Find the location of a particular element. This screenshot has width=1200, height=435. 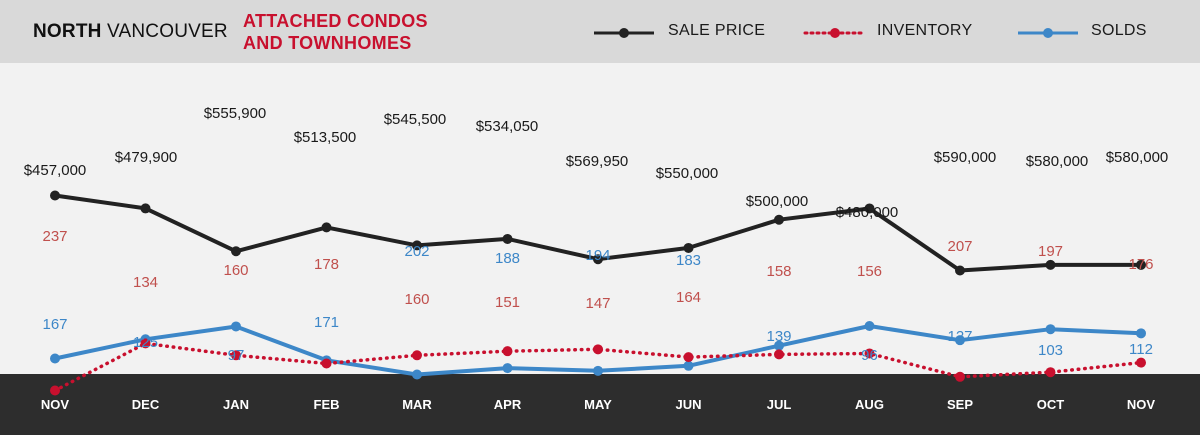

month-label: JUN is located at coordinates (688, 404).